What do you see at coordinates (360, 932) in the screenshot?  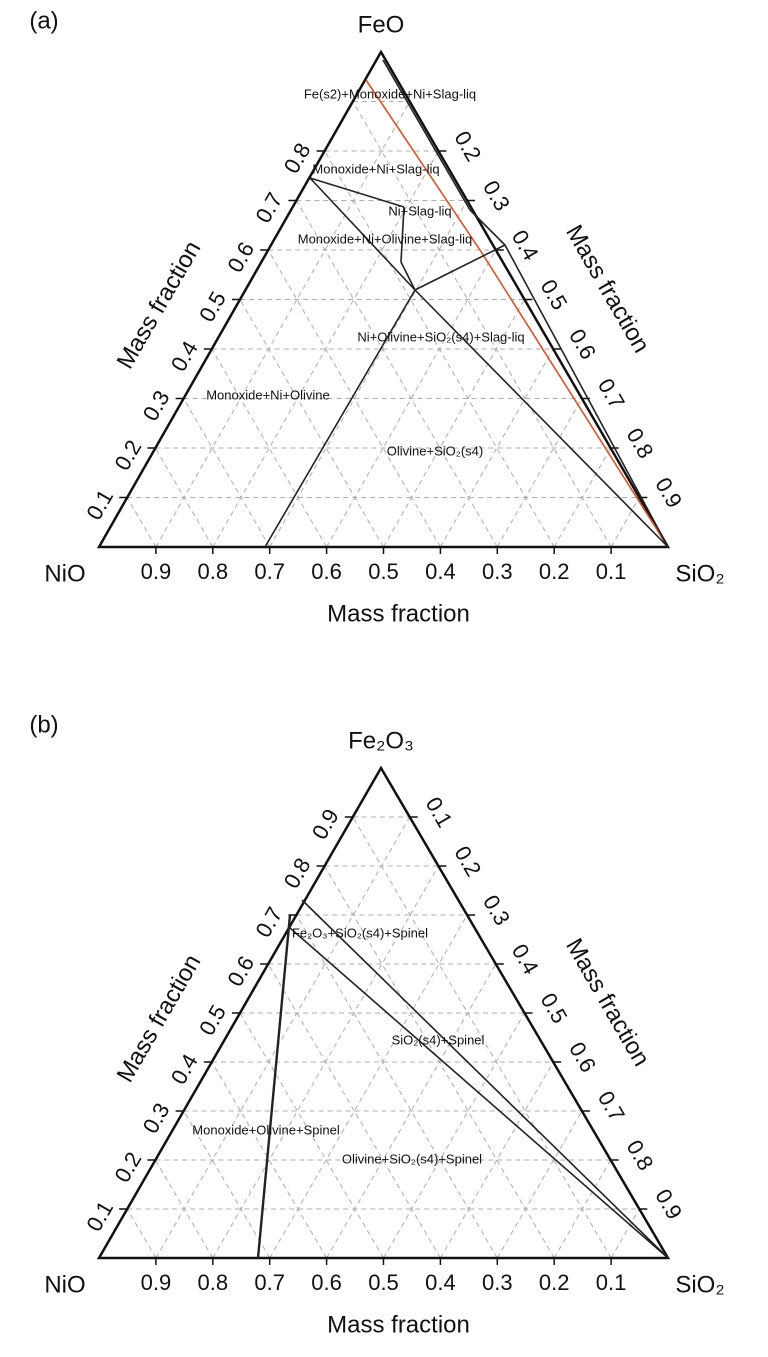 I see `region-label: Fe₂O₃+SiO₂(s4)+Spinel` at bounding box center [360, 932].